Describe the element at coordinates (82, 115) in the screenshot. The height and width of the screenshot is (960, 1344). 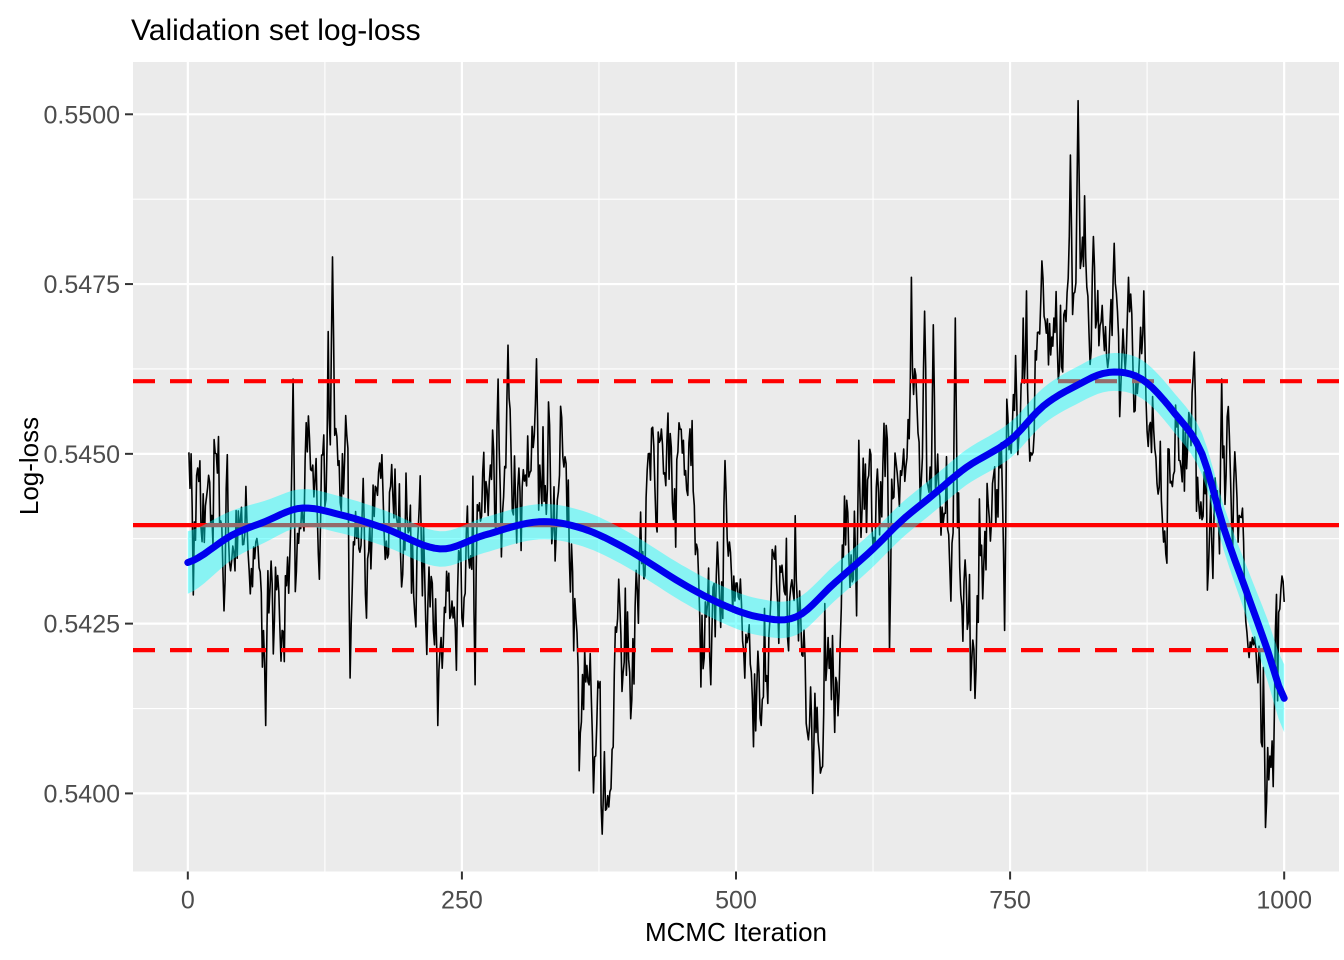
I see `y-tick-label-0.5500: 0.5500` at that location.